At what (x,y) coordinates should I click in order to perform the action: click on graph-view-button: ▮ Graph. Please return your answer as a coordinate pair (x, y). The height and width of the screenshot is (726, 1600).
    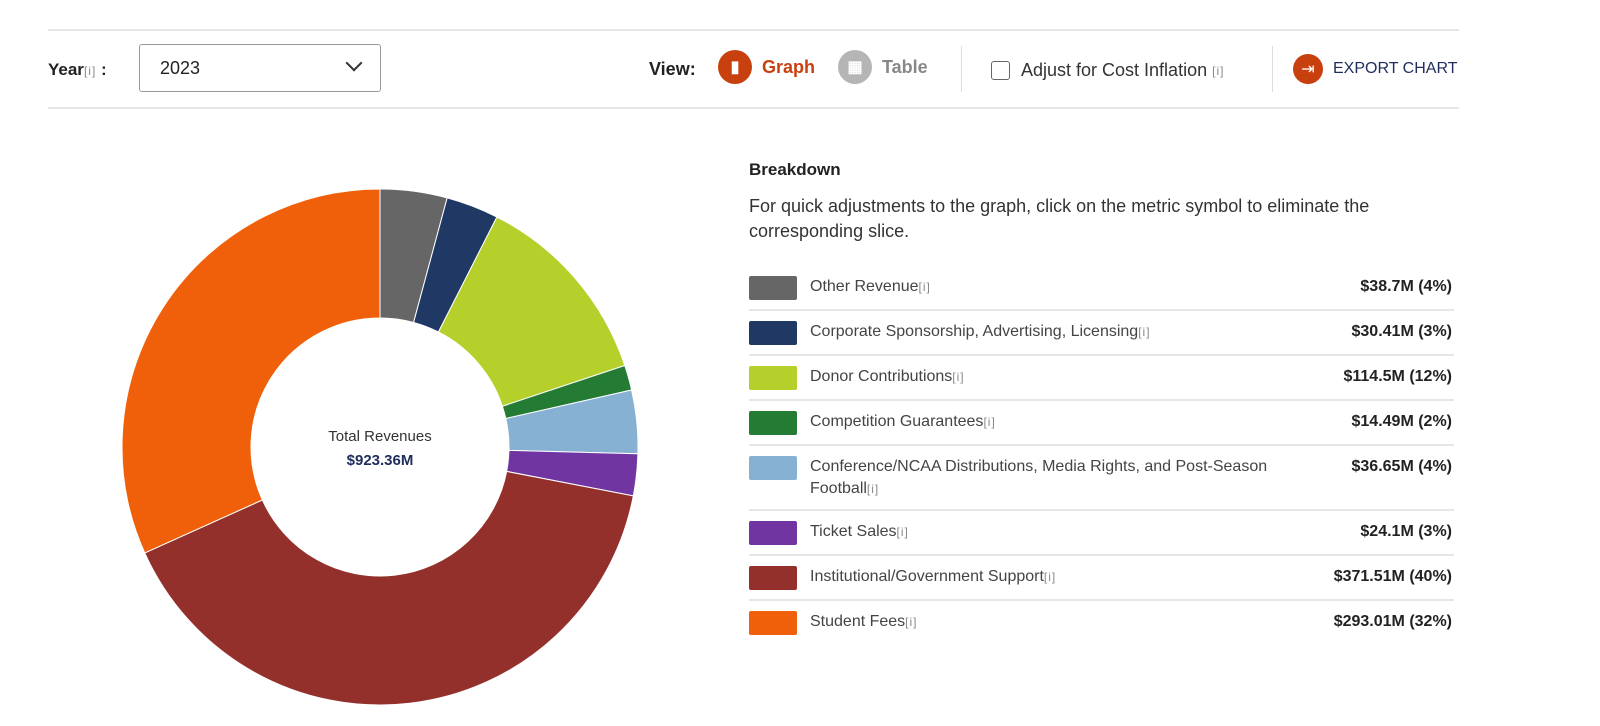
    Looking at the image, I should click on (766, 67).